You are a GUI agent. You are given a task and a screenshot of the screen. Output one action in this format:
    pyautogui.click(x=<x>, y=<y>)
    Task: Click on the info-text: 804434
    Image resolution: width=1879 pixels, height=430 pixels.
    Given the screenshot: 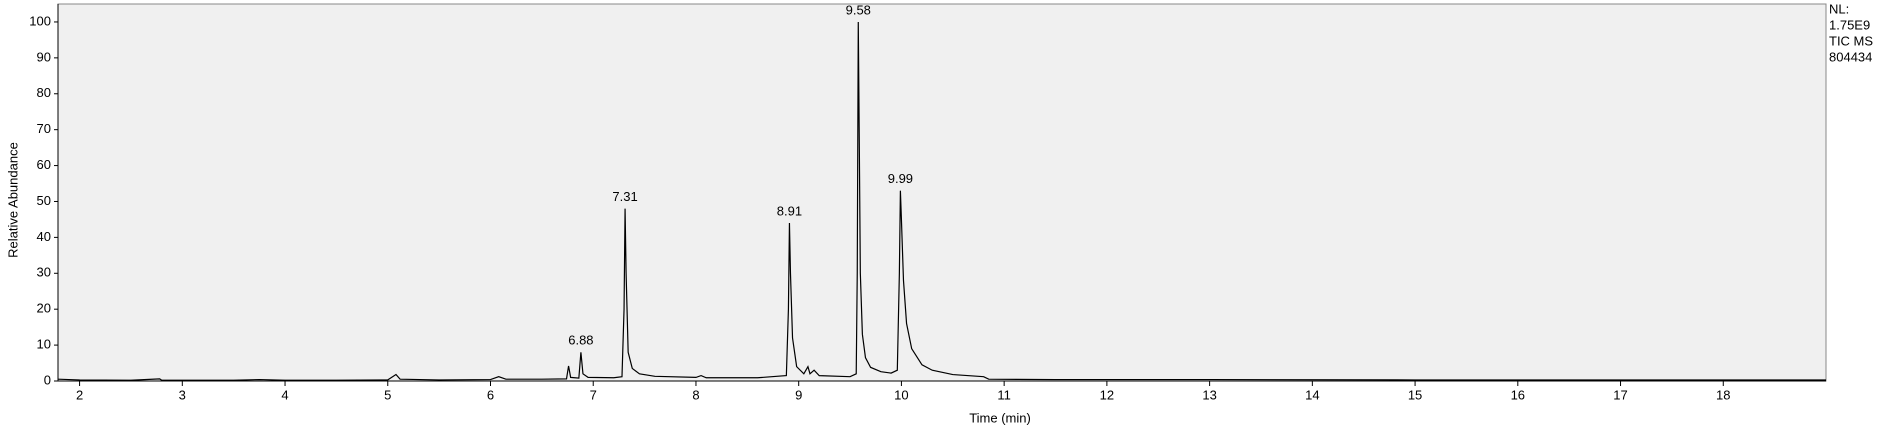 What is the action you would take?
    pyautogui.click(x=1850, y=56)
    